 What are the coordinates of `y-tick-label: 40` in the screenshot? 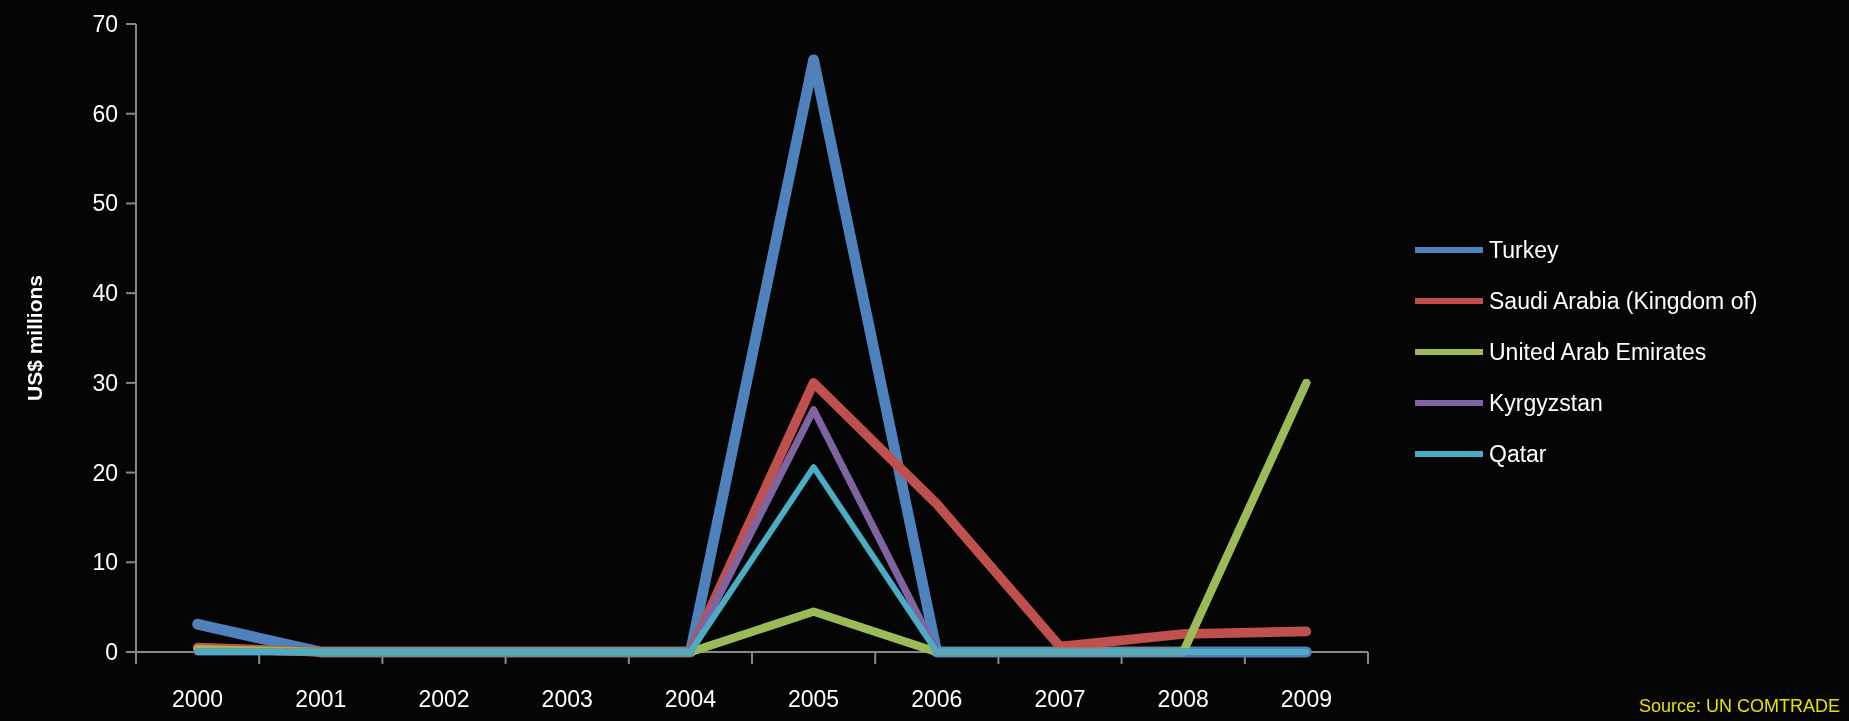 It's located at (105, 293).